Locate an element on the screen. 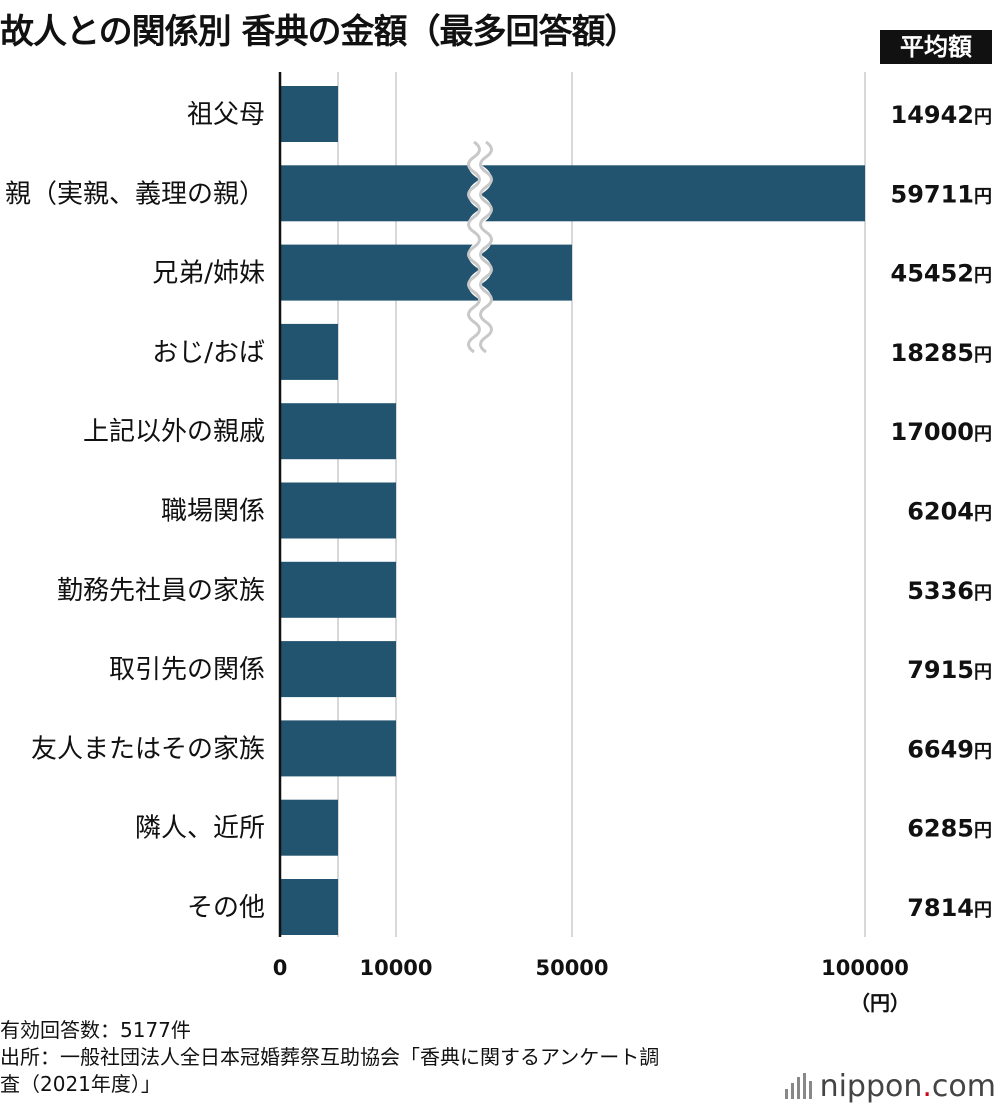 This screenshot has height=1112, width=1000. average-value-label: 6204円 is located at coordinates (949, 512).